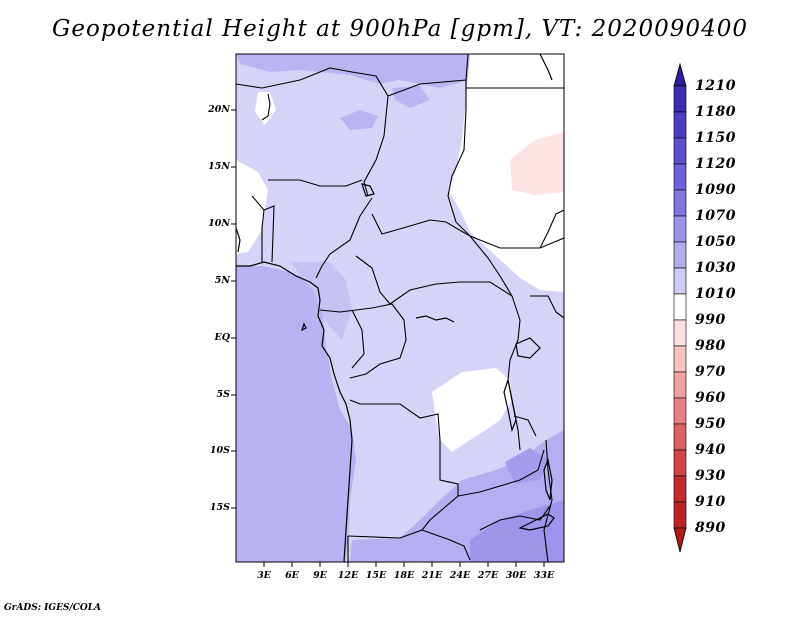 The width and height of the screenshot is (800, 618). I want to click on border-cameroon-gabon, so click(346, 310).